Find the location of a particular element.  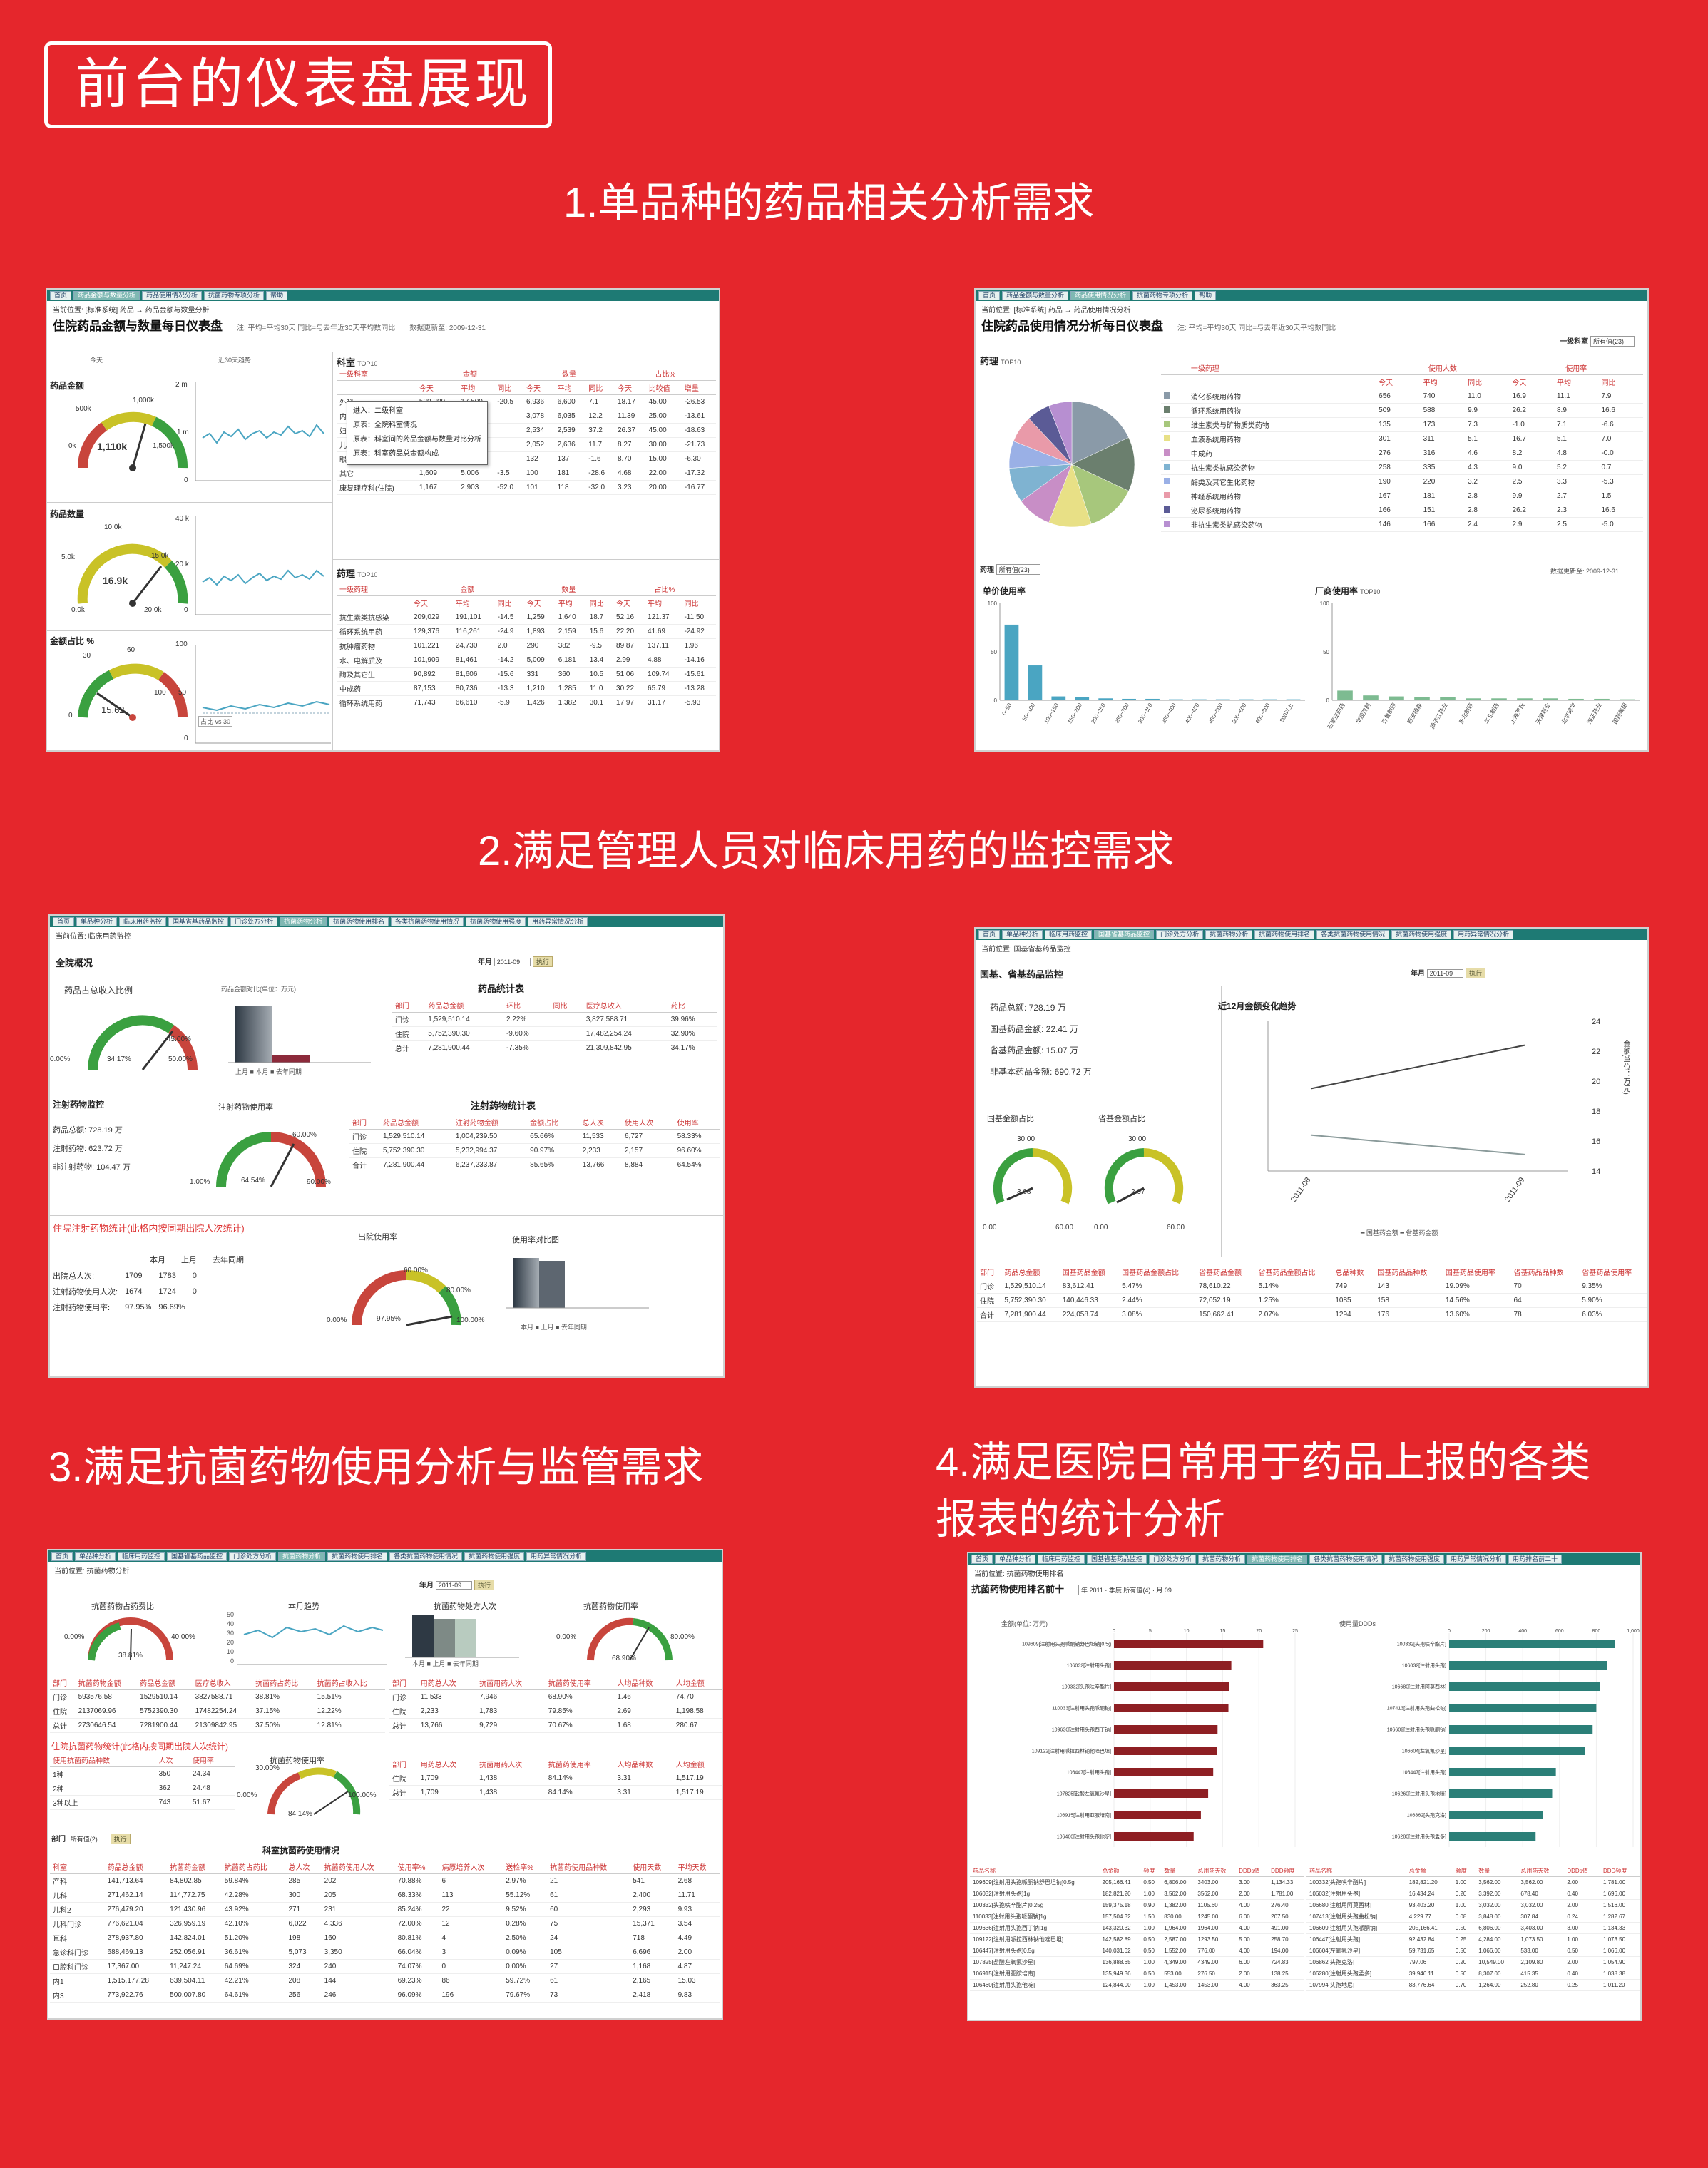

period-filter: 年 2011 · 季度 所有值(4) · 月 09 is located at coordinates (1130, 1590).